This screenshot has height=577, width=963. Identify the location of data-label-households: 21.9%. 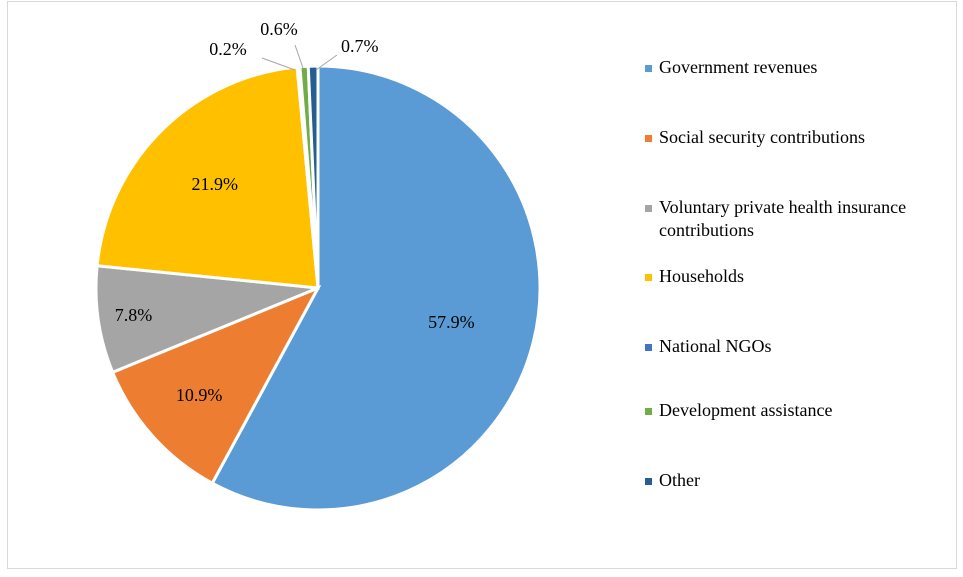
(214, 184).